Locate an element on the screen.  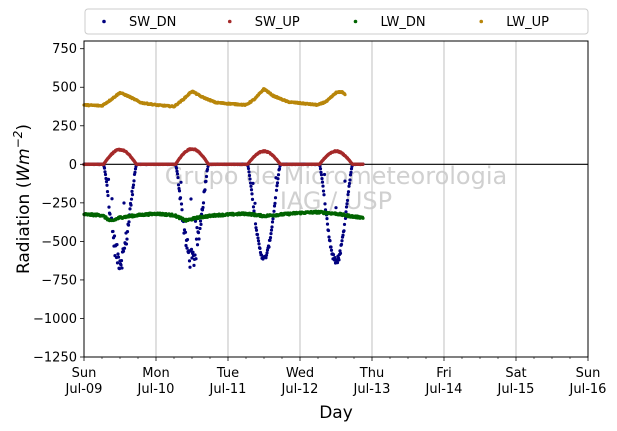
y-tick-label: 250 is located at coordinates (64, 126).